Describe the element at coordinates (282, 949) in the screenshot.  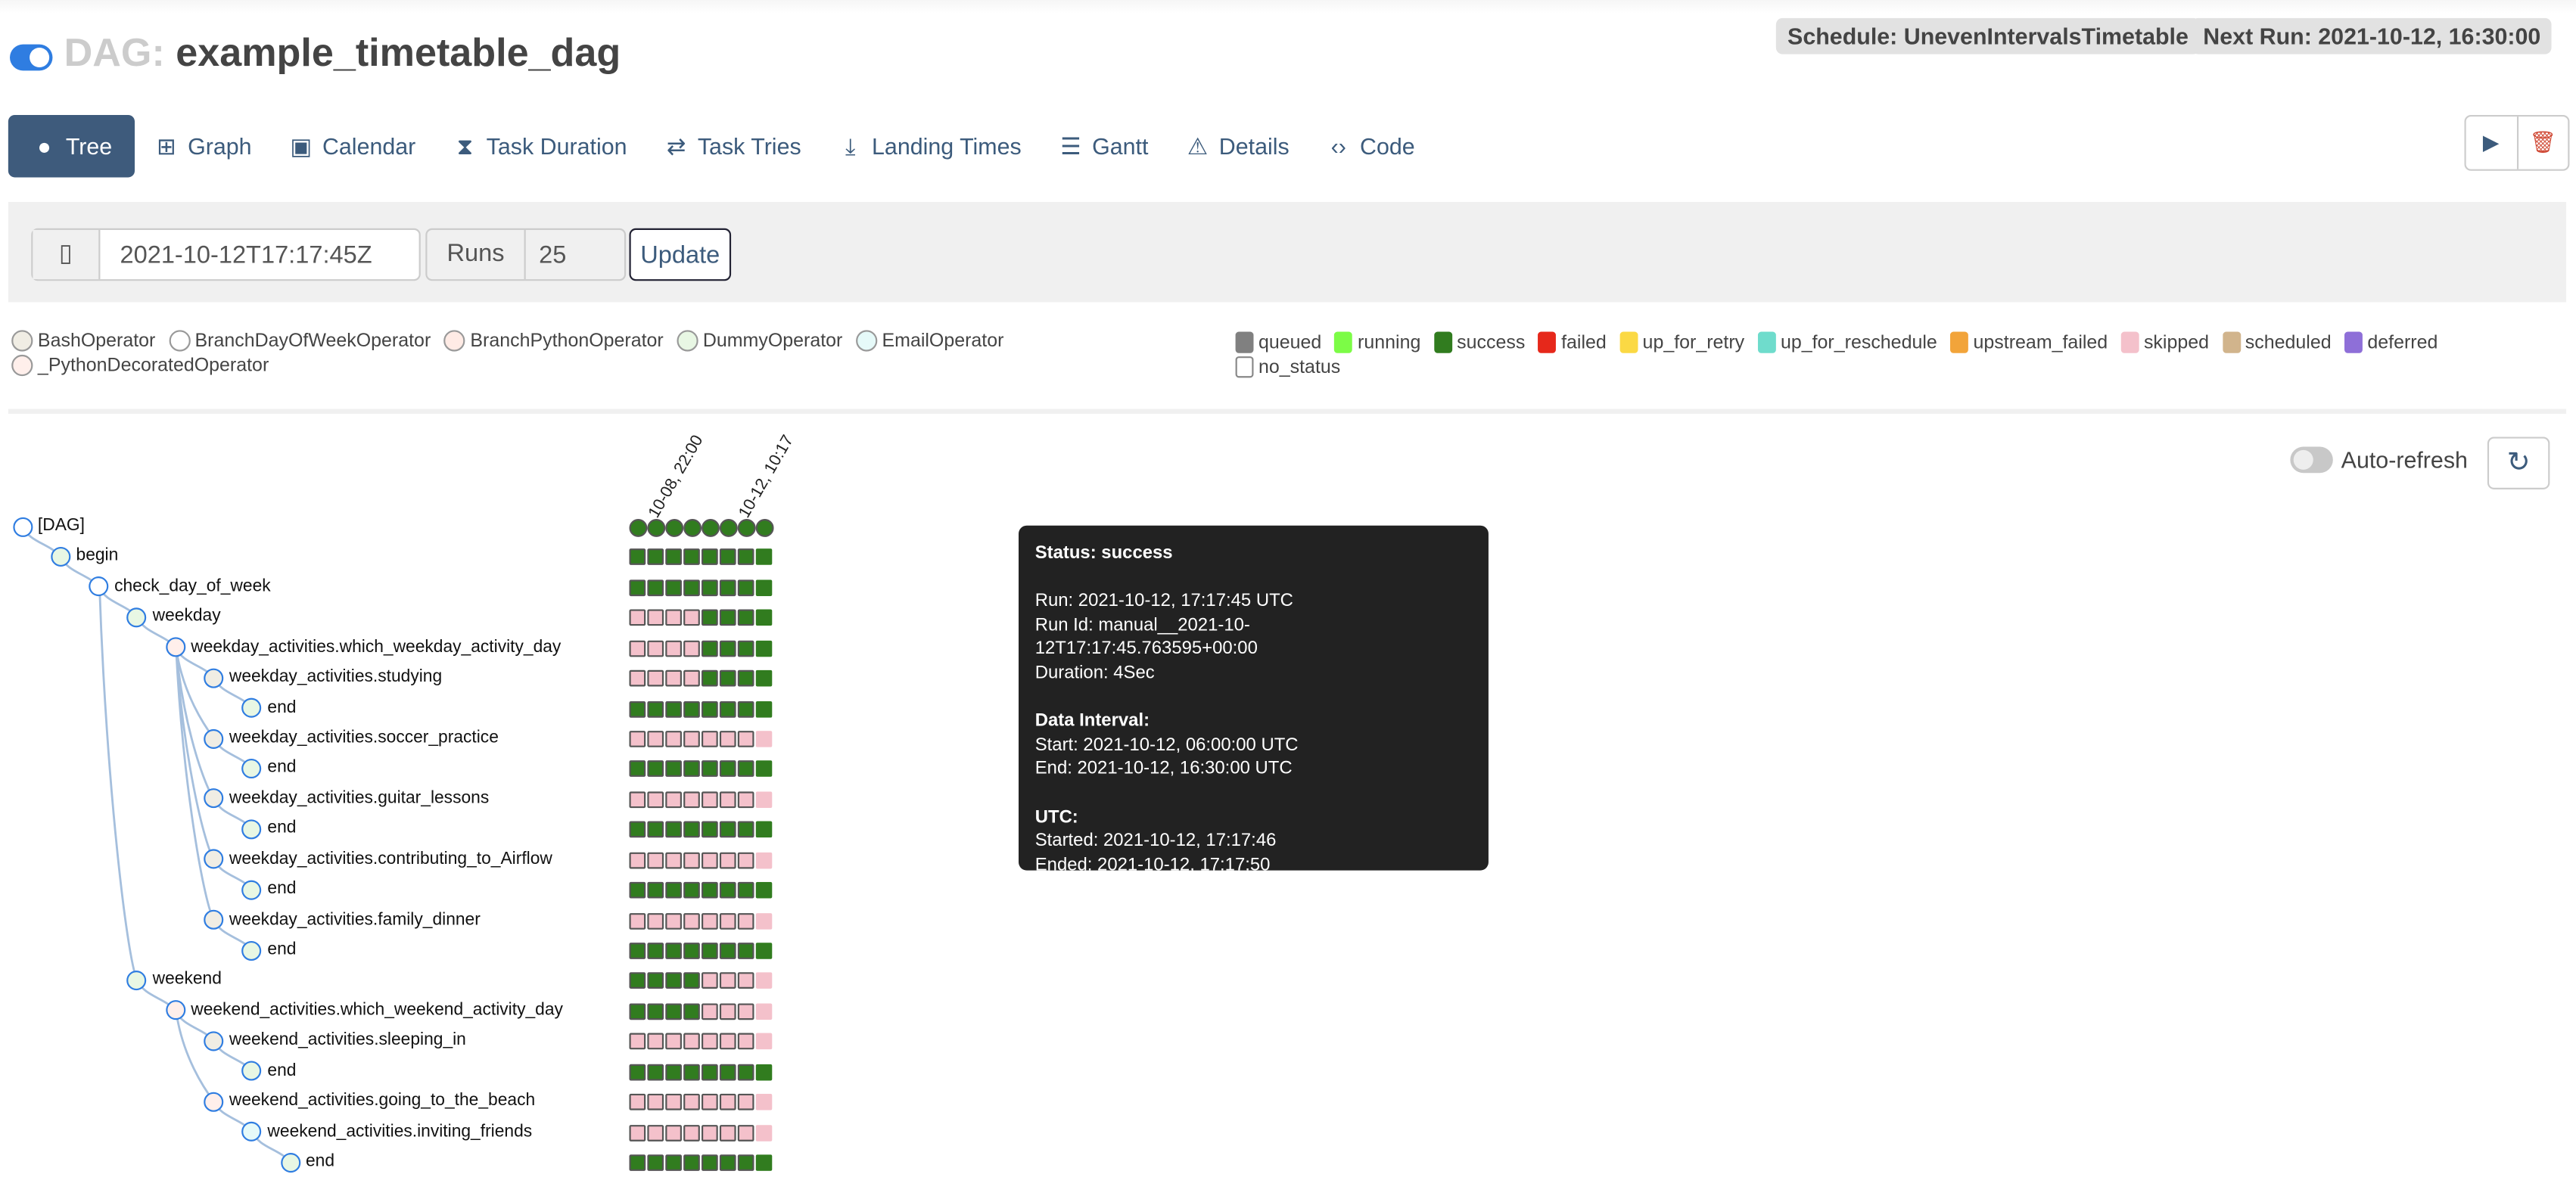
I see `task-label: end` at that location.